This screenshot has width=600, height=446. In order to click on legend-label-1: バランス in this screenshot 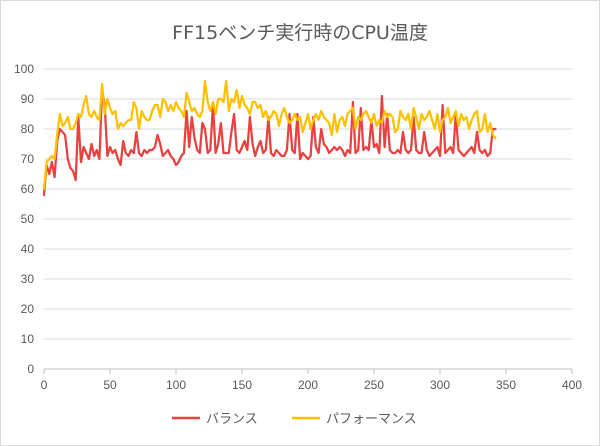, I will do `click(232, 419)`.